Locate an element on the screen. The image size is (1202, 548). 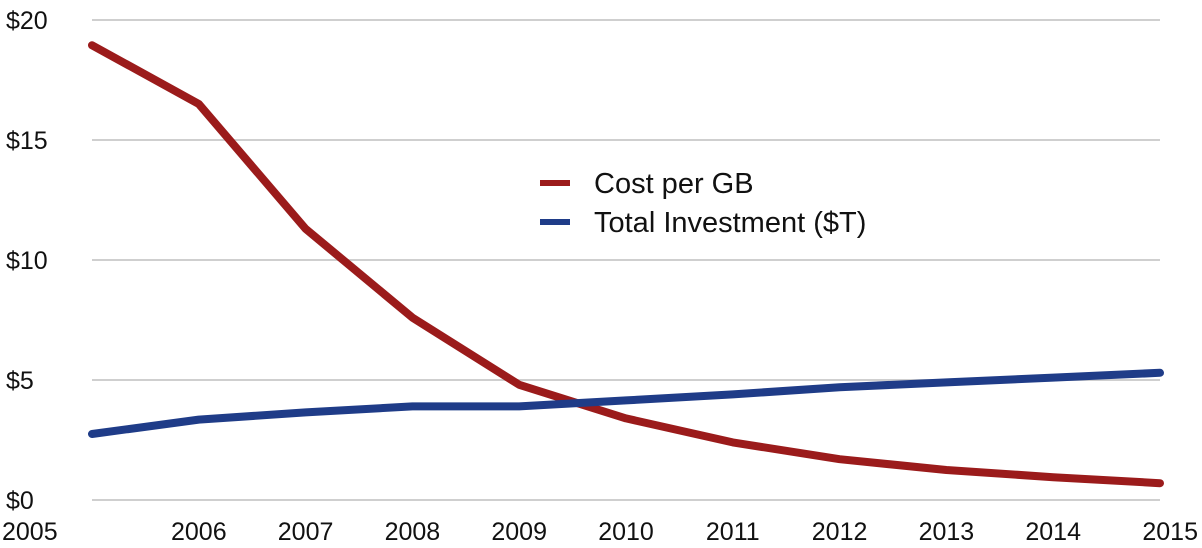
y-tick-label: $5 is located at coordinates (20, 381).